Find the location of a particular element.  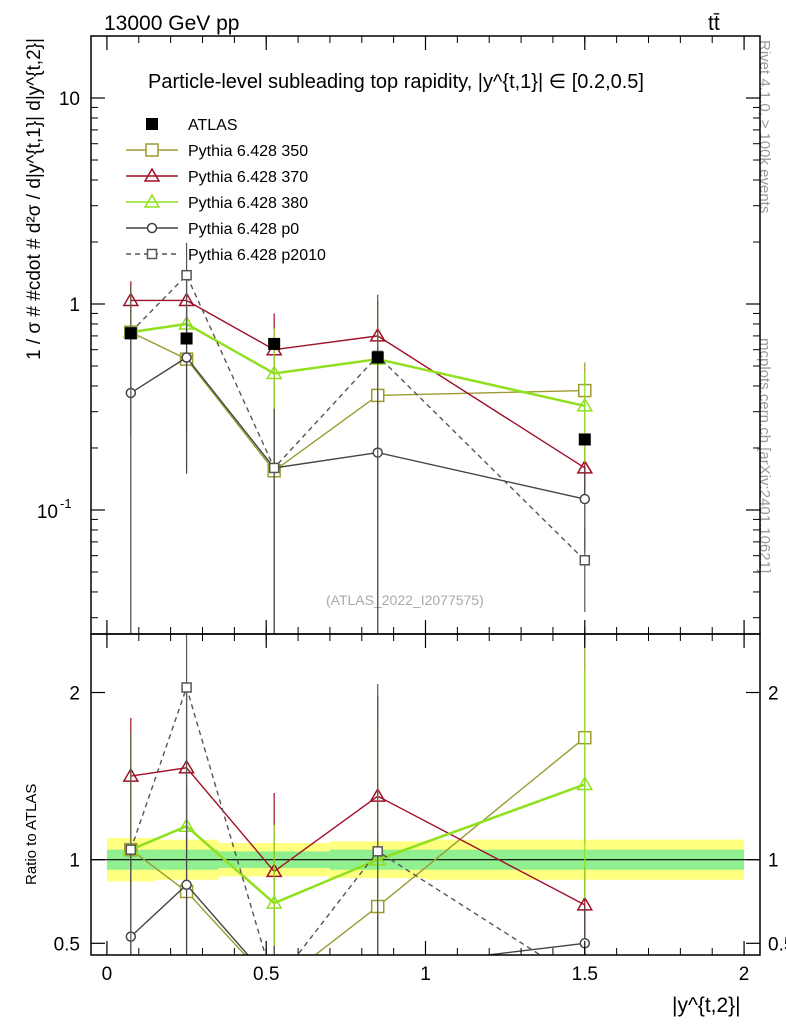

x-tick-label: 1 is located at coordinates (425, 974).